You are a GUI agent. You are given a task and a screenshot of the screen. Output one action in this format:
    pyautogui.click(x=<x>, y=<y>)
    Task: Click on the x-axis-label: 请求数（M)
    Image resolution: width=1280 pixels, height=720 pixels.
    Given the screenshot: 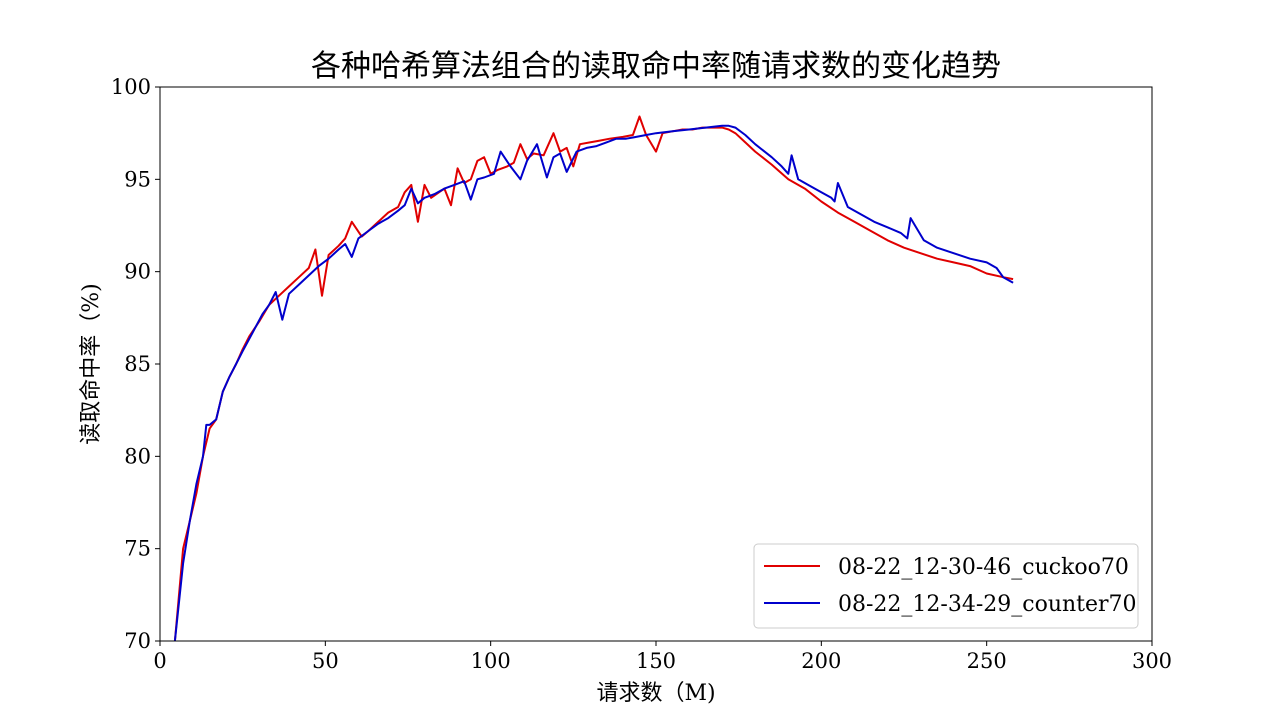 What is the action you would take?
    pyautogui.click(x=655, y=693)
    